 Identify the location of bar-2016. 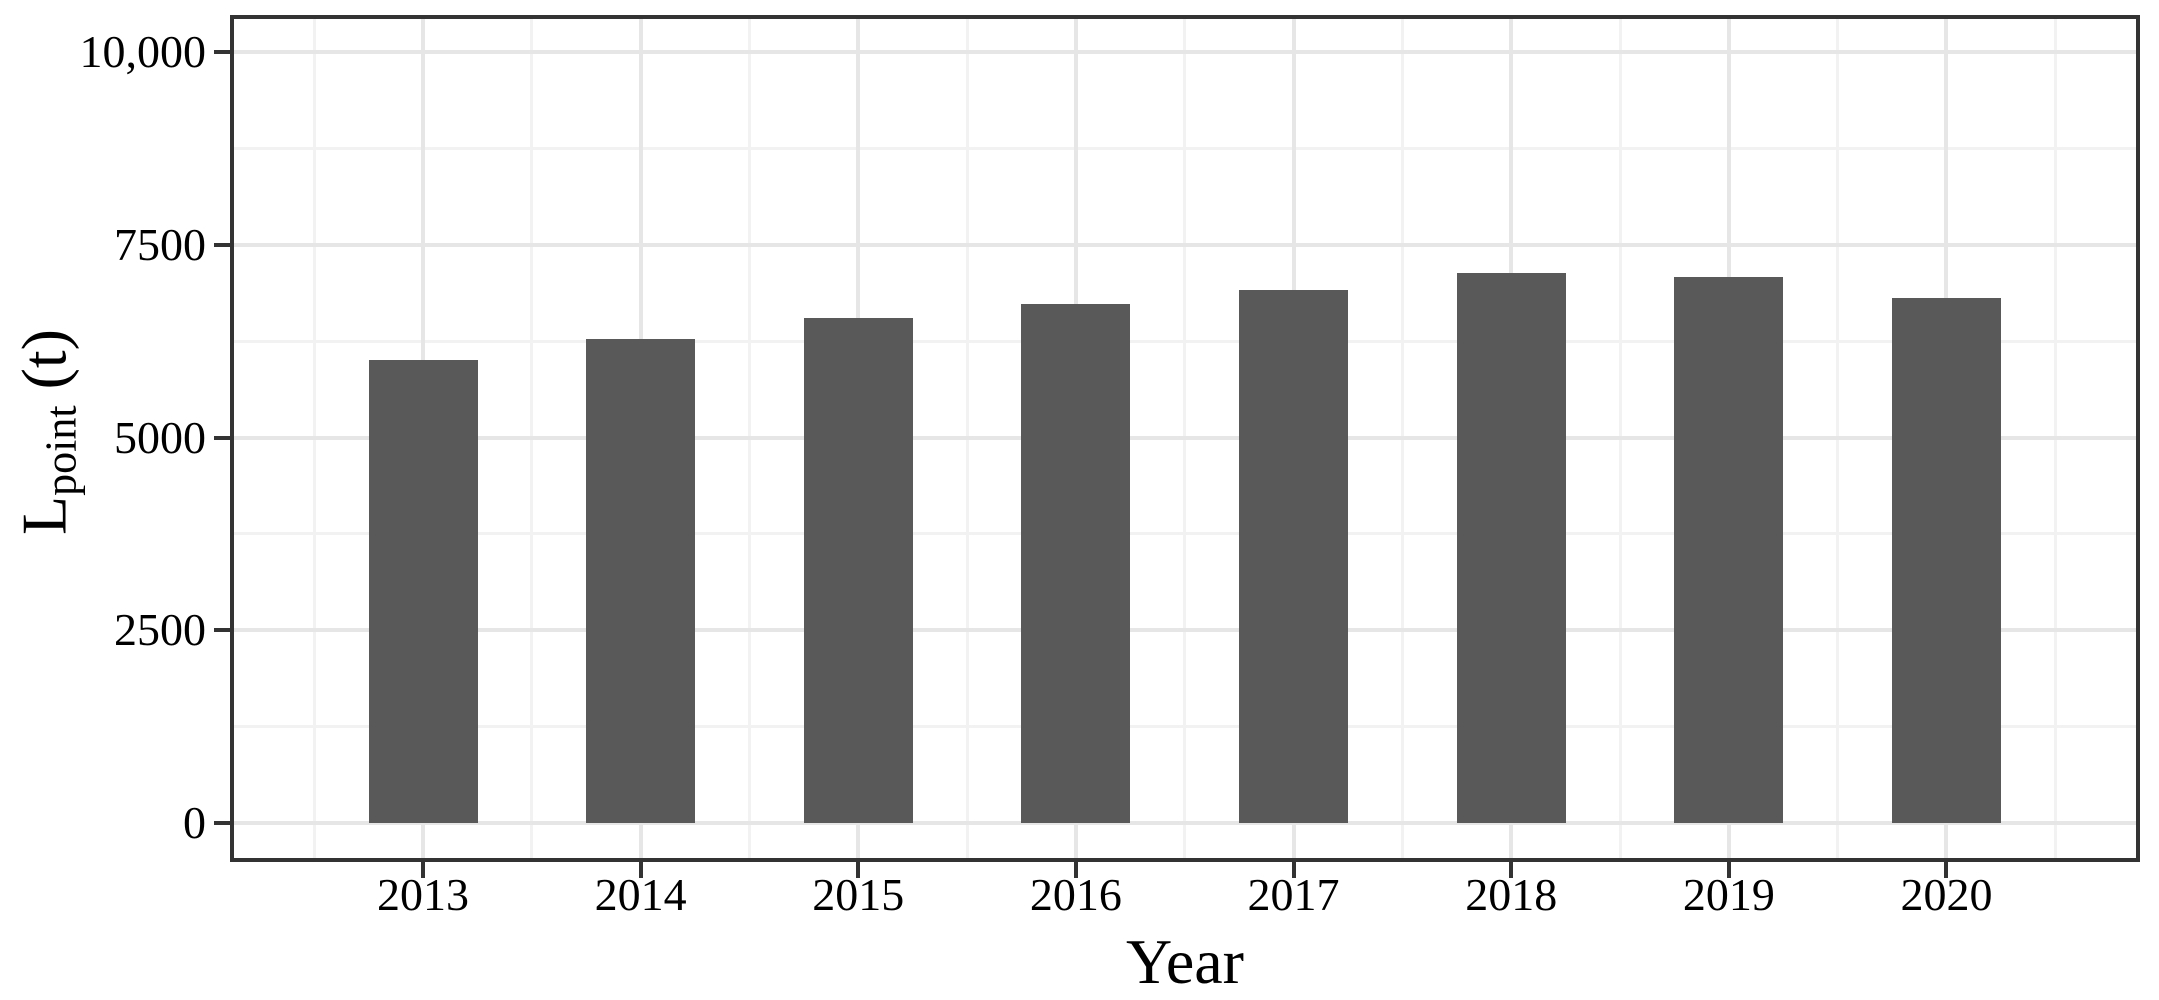
(1076, 563).